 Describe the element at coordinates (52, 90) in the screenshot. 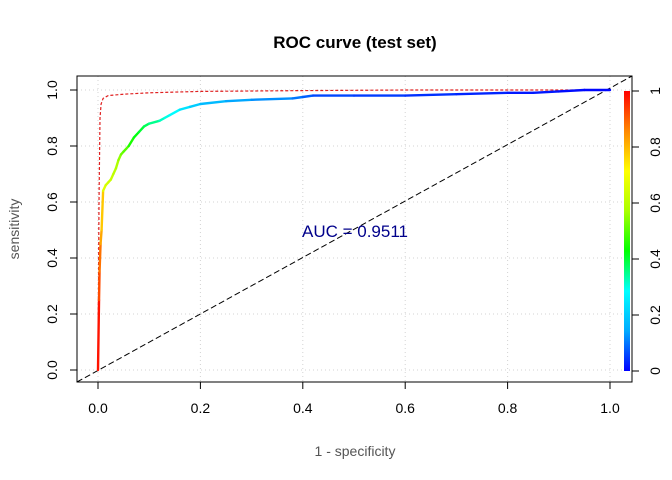

I see `y-tick-label: 1.0` at that location.